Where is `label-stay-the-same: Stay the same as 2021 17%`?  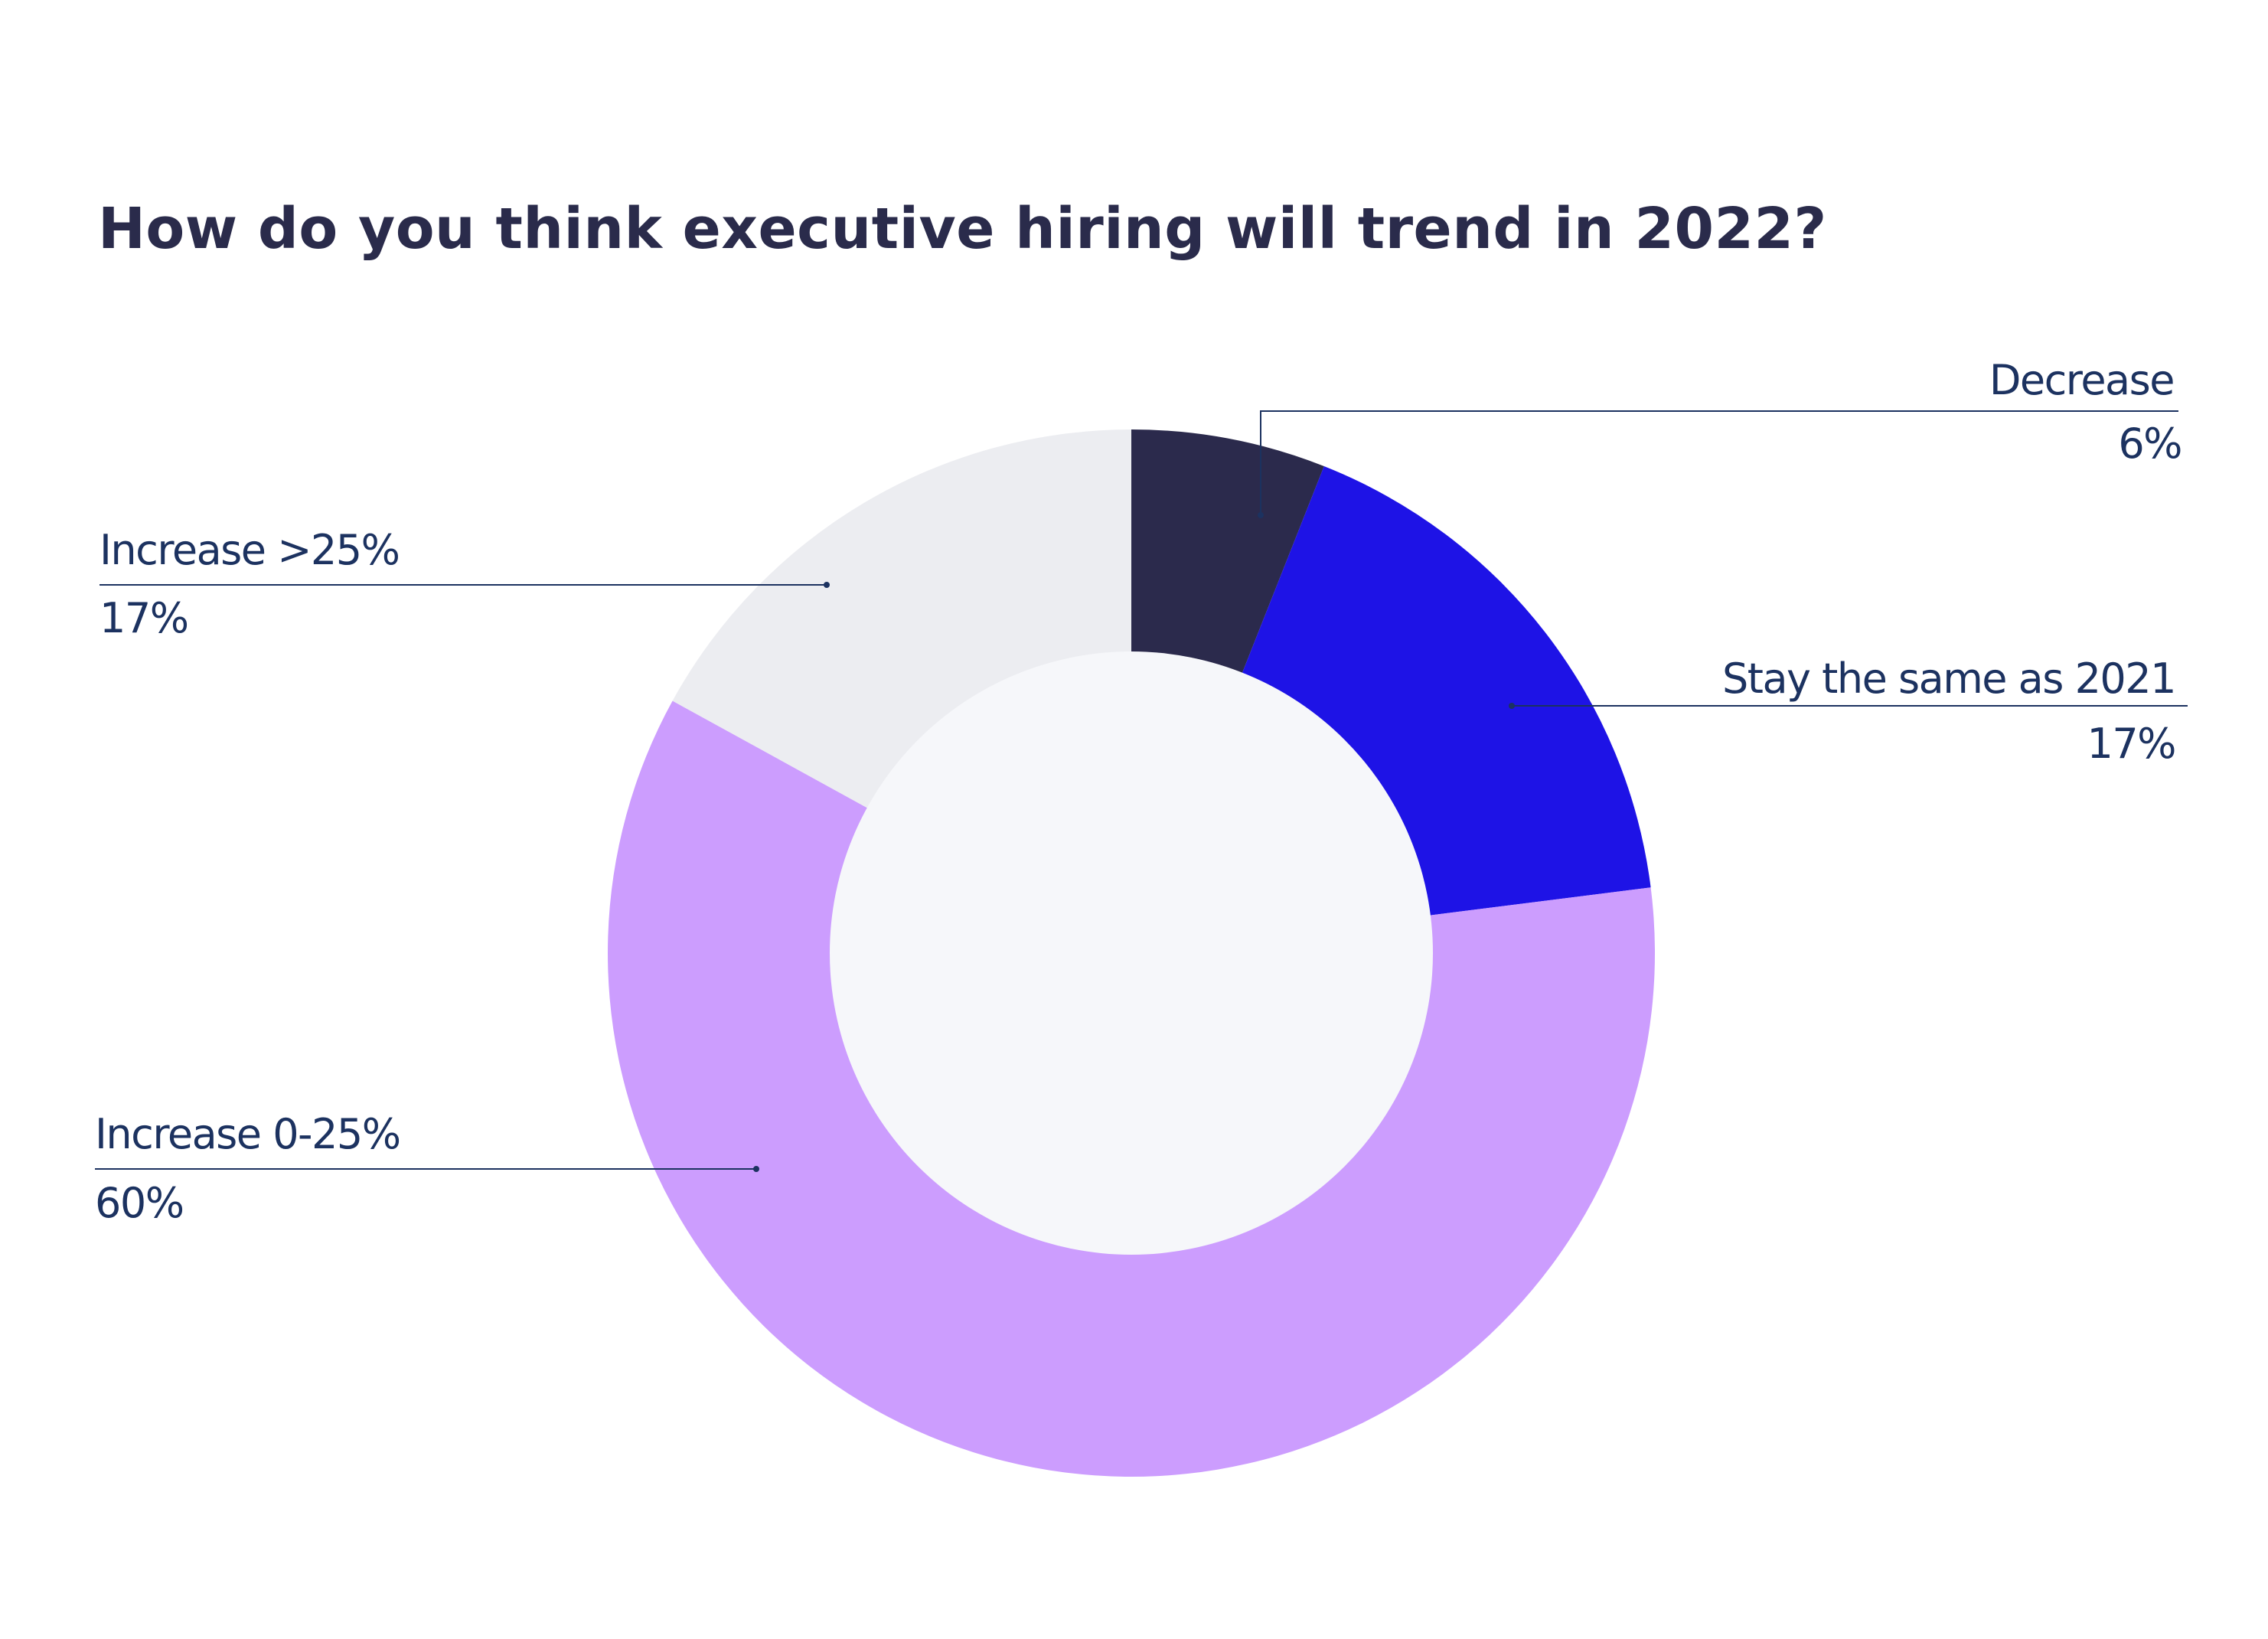
label-stay-the-same: Stay the same as 2021 17% is located at coordinates (1849, 711).